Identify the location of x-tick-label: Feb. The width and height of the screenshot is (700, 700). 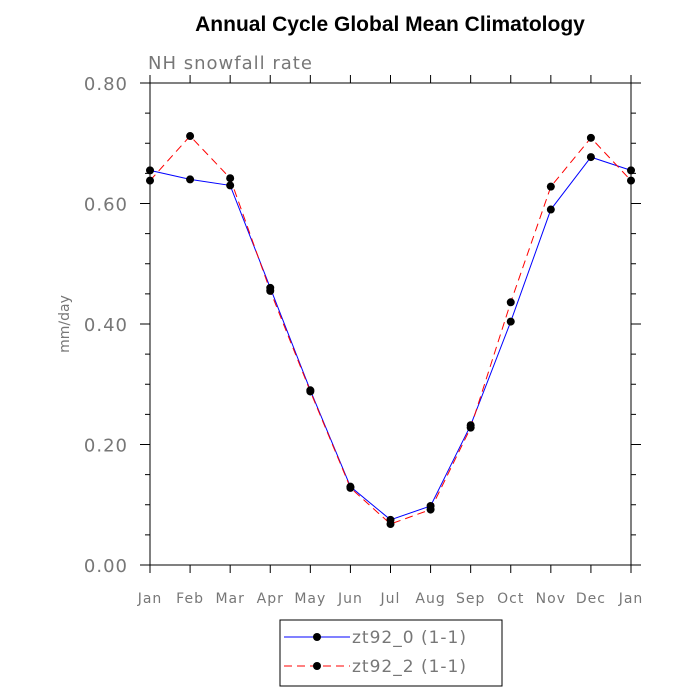
(190, 599).